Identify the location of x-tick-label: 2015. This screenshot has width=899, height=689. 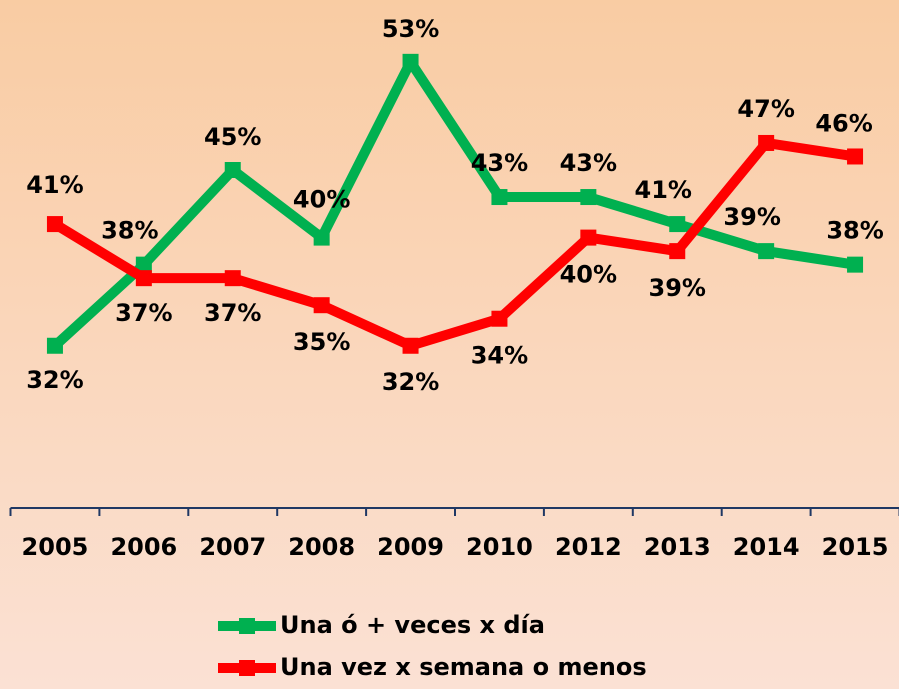
(855, 547).